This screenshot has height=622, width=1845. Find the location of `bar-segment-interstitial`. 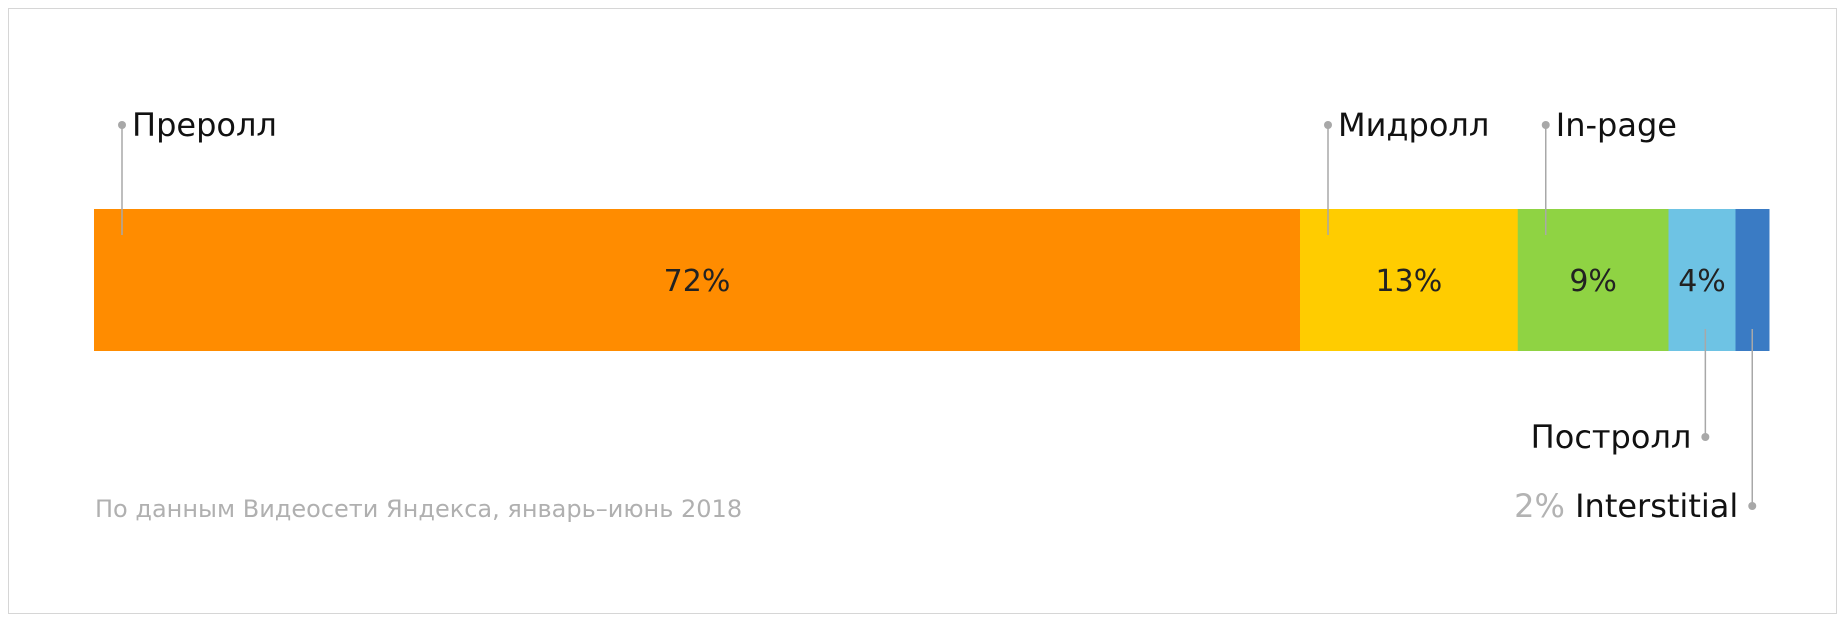

bar-segment-interstitial is located at coordinates (1752, 280).